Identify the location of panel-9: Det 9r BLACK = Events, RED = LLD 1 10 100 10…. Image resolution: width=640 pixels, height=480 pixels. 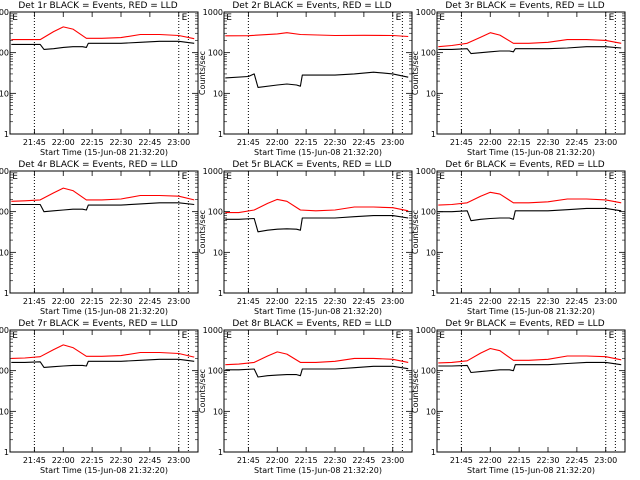
(518, 397).